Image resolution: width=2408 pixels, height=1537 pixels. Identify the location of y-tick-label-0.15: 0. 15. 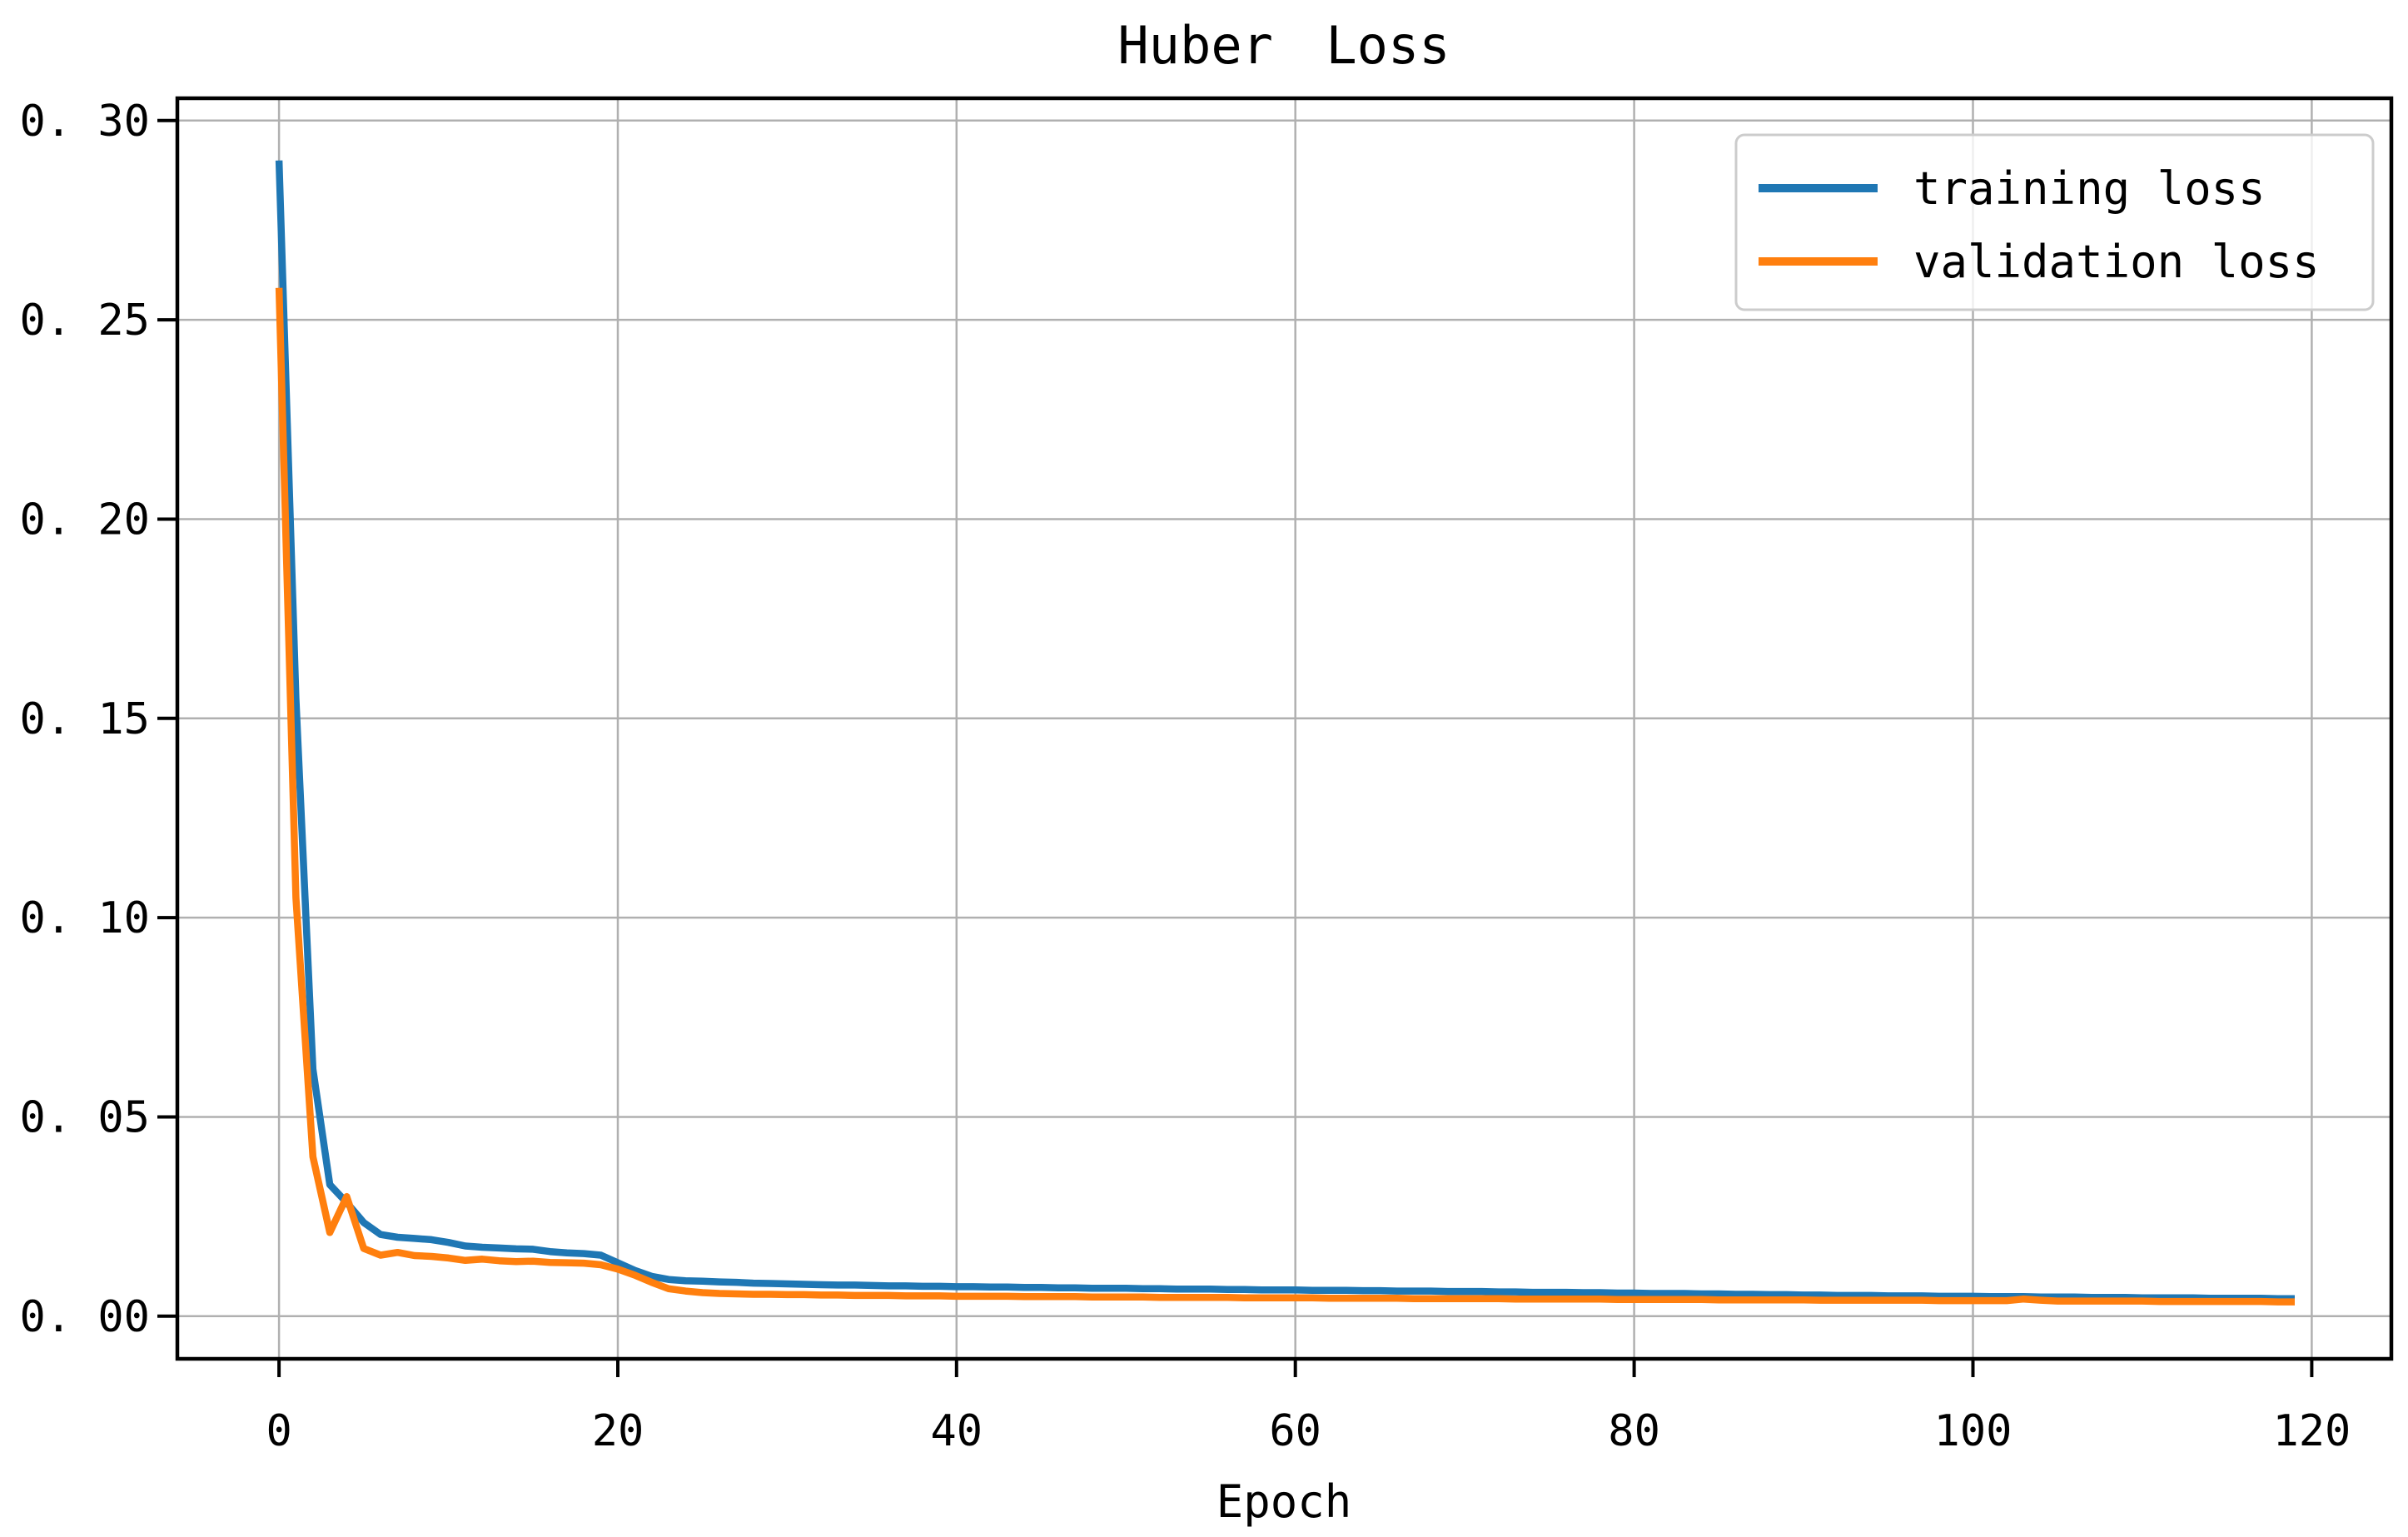
(84, 719).